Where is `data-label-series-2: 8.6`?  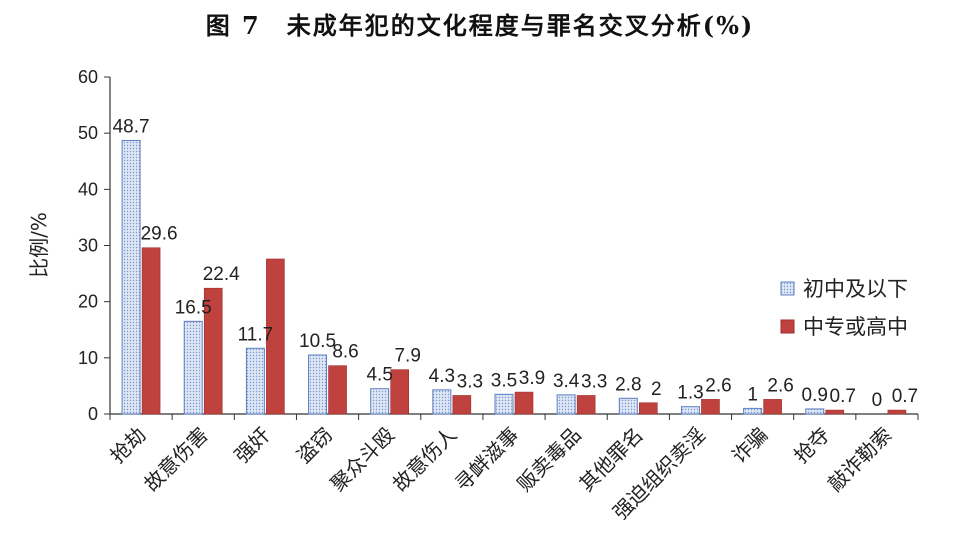
data-label-series-2: 8.6 is located at coordinates (345, 352).